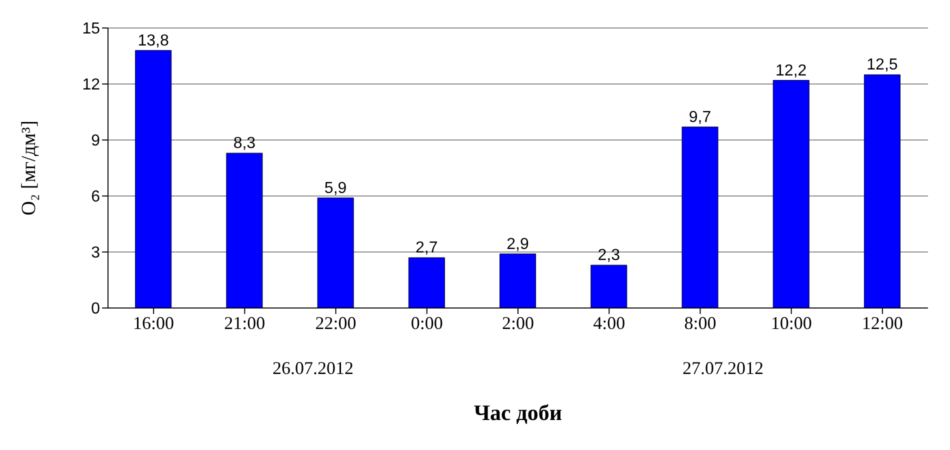 This screenshot has height=450, width=950. What do you see at coordinates (518, 322) in the screenshot?
I see `x-tick-label: 2:00` at bounding box center [518, 322].